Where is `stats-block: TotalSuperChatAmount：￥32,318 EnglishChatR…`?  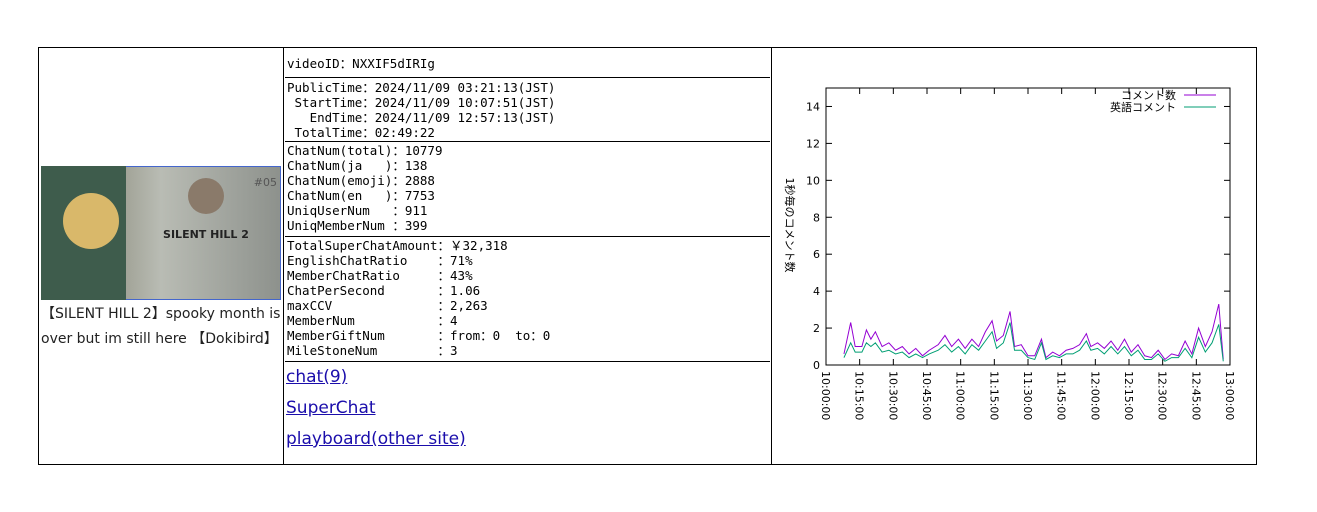 stats-block: TotalSuperChatAmount：￥32,318 EnglishChatR… is located at coordinates (418, 298).